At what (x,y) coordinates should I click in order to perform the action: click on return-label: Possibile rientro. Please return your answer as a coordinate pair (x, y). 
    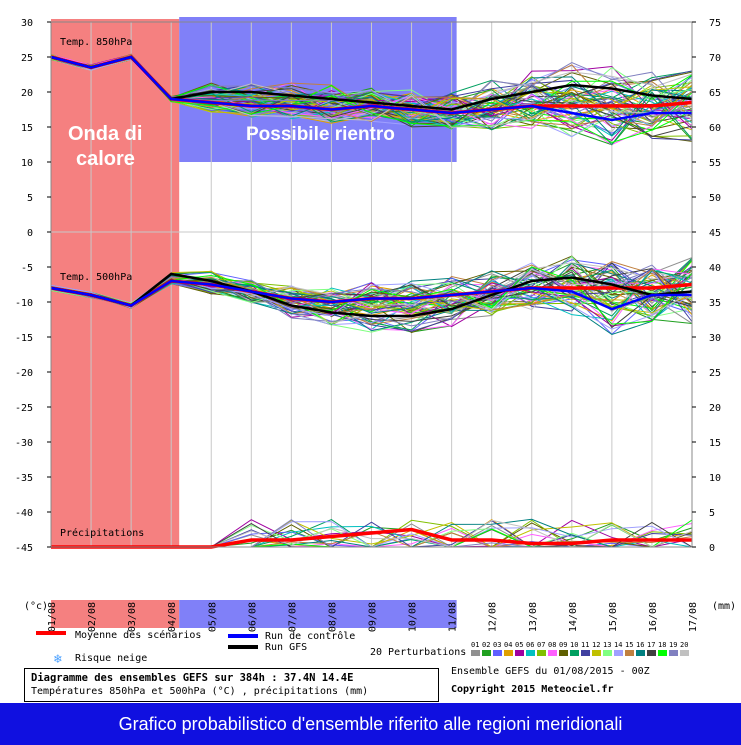
    Looking at the image, I should click on (320, 134).